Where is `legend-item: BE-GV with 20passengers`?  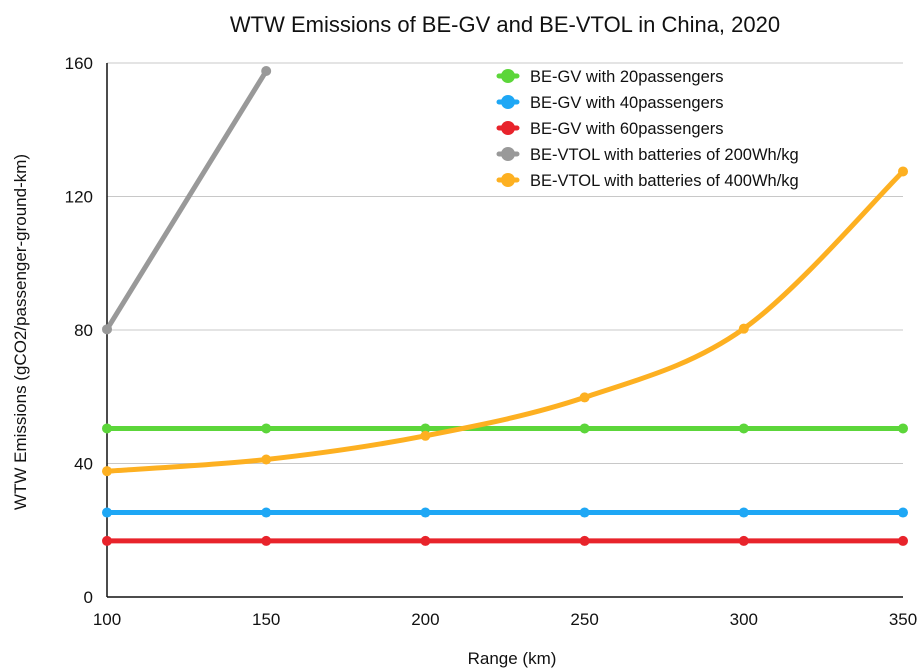 legend-item: BE-GV with 20passengers is located at coordinates (610, 77).